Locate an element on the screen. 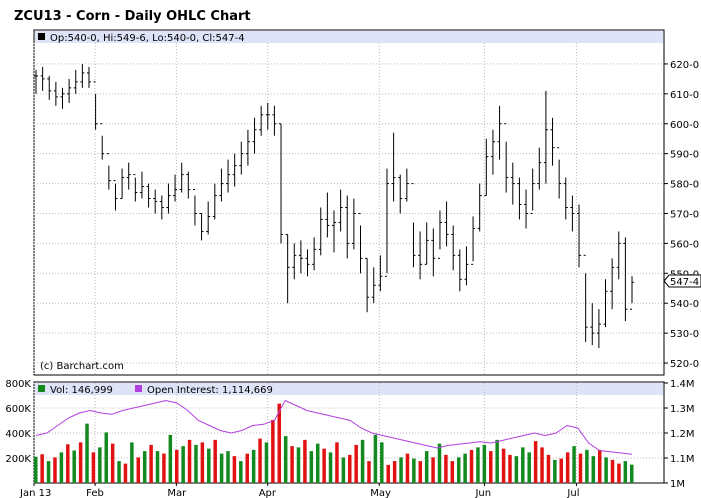  x-tick-label: Feb is located at coordinates (95, 493).